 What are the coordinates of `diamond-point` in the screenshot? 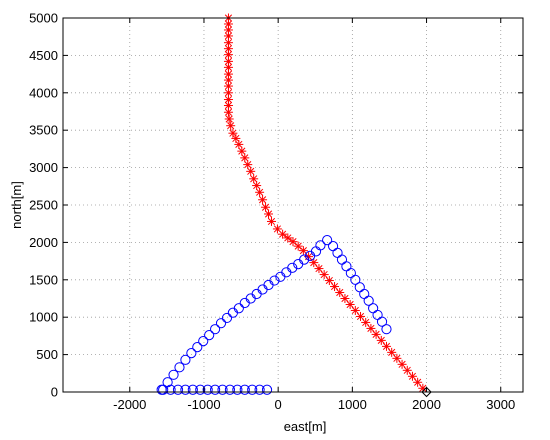 It's located at (426, 392).